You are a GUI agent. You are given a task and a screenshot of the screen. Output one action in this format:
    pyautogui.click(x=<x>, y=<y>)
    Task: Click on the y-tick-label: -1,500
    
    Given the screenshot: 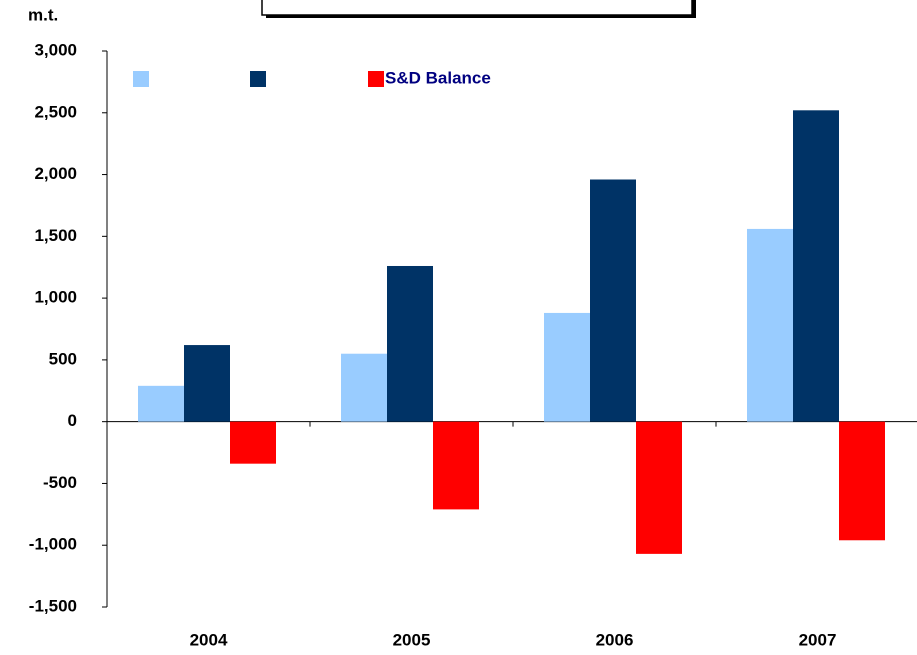 What is the action you would take?
    pyautogui.click(x=53, y=605)
    